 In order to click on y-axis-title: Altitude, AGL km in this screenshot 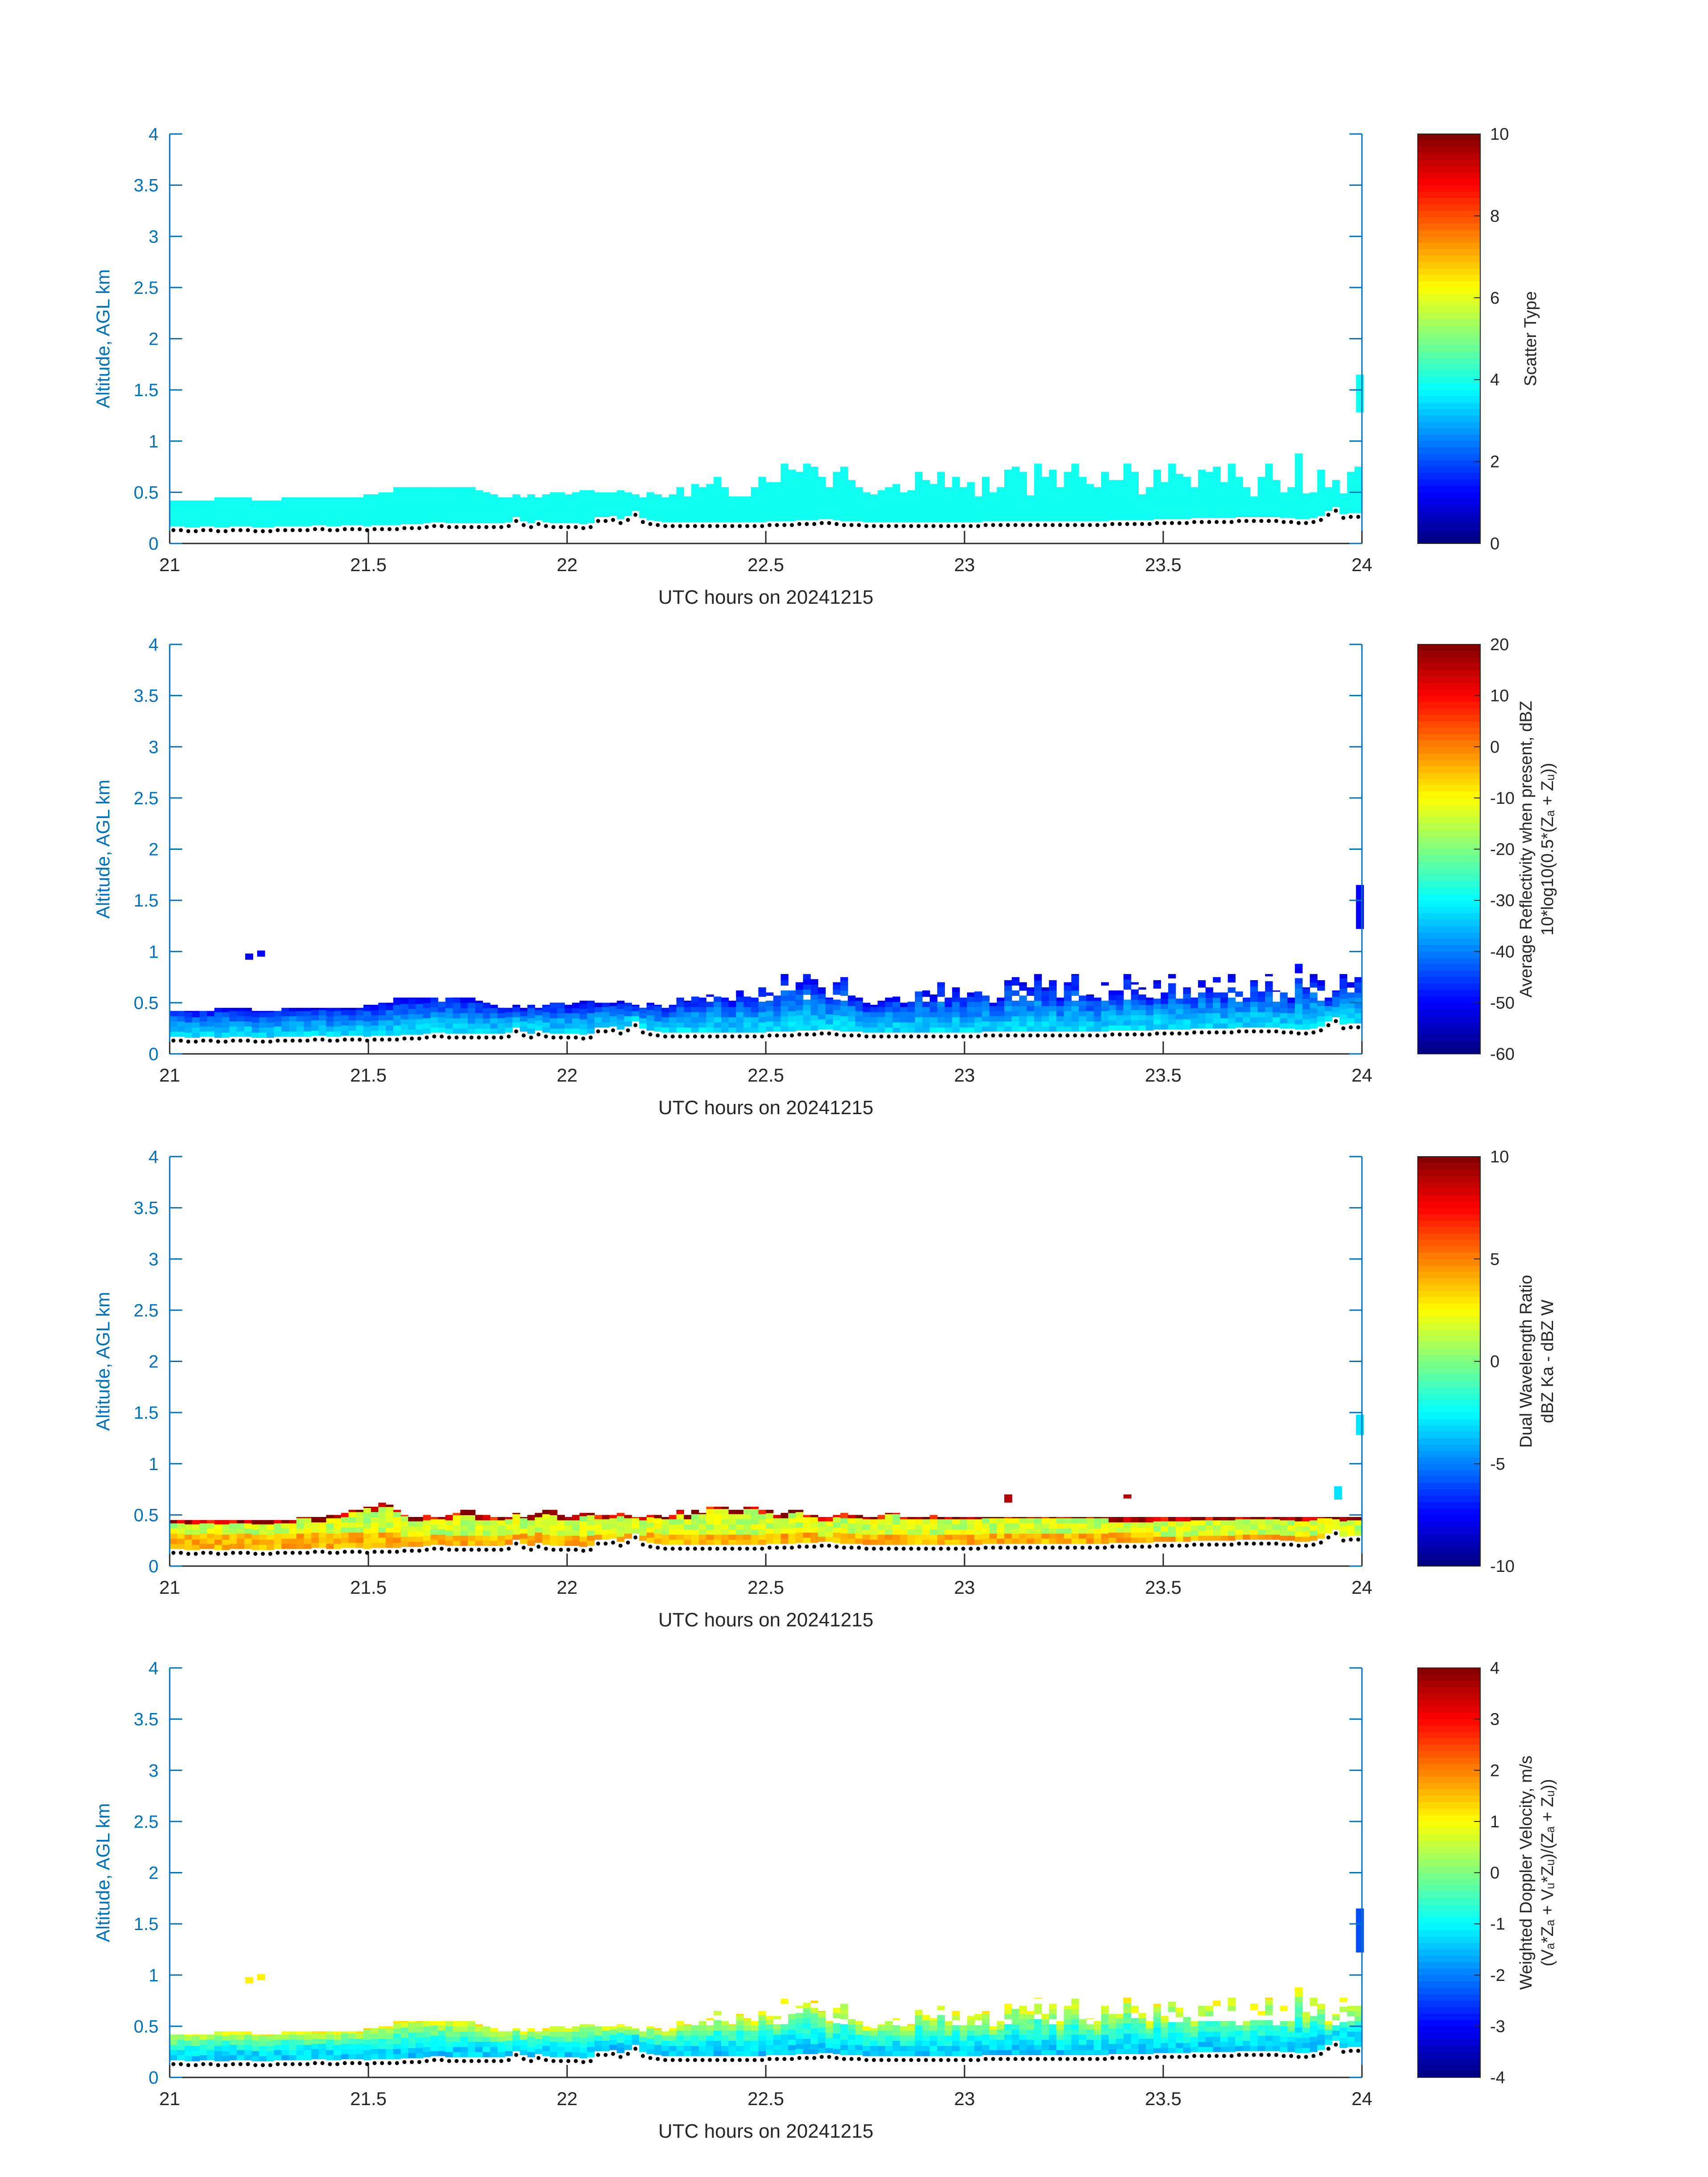, I will do `click(102, 338)`.